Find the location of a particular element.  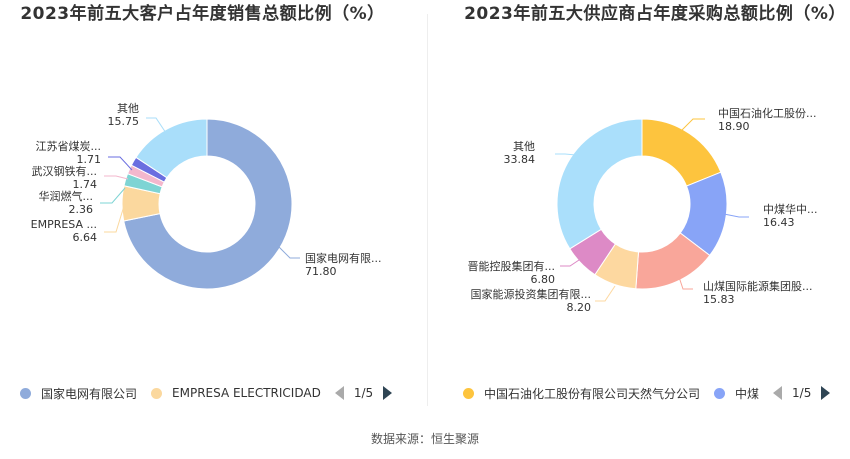

slice-value-label: 8.20 is located at coordinates (579, 307).